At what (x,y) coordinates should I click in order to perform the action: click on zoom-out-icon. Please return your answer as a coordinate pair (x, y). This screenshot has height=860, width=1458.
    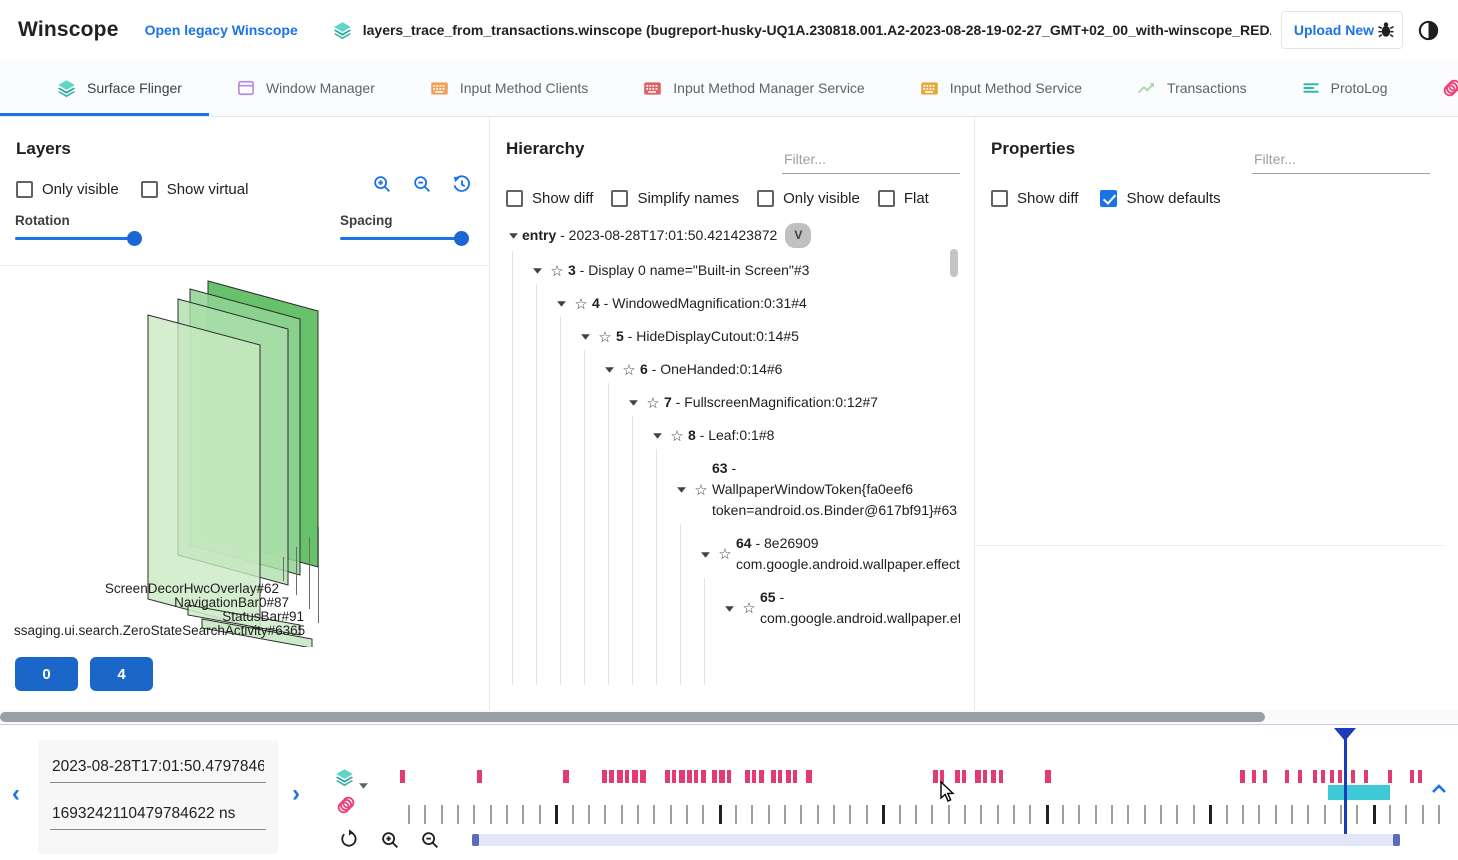
    Looking at the image, I should click on (422, 184).